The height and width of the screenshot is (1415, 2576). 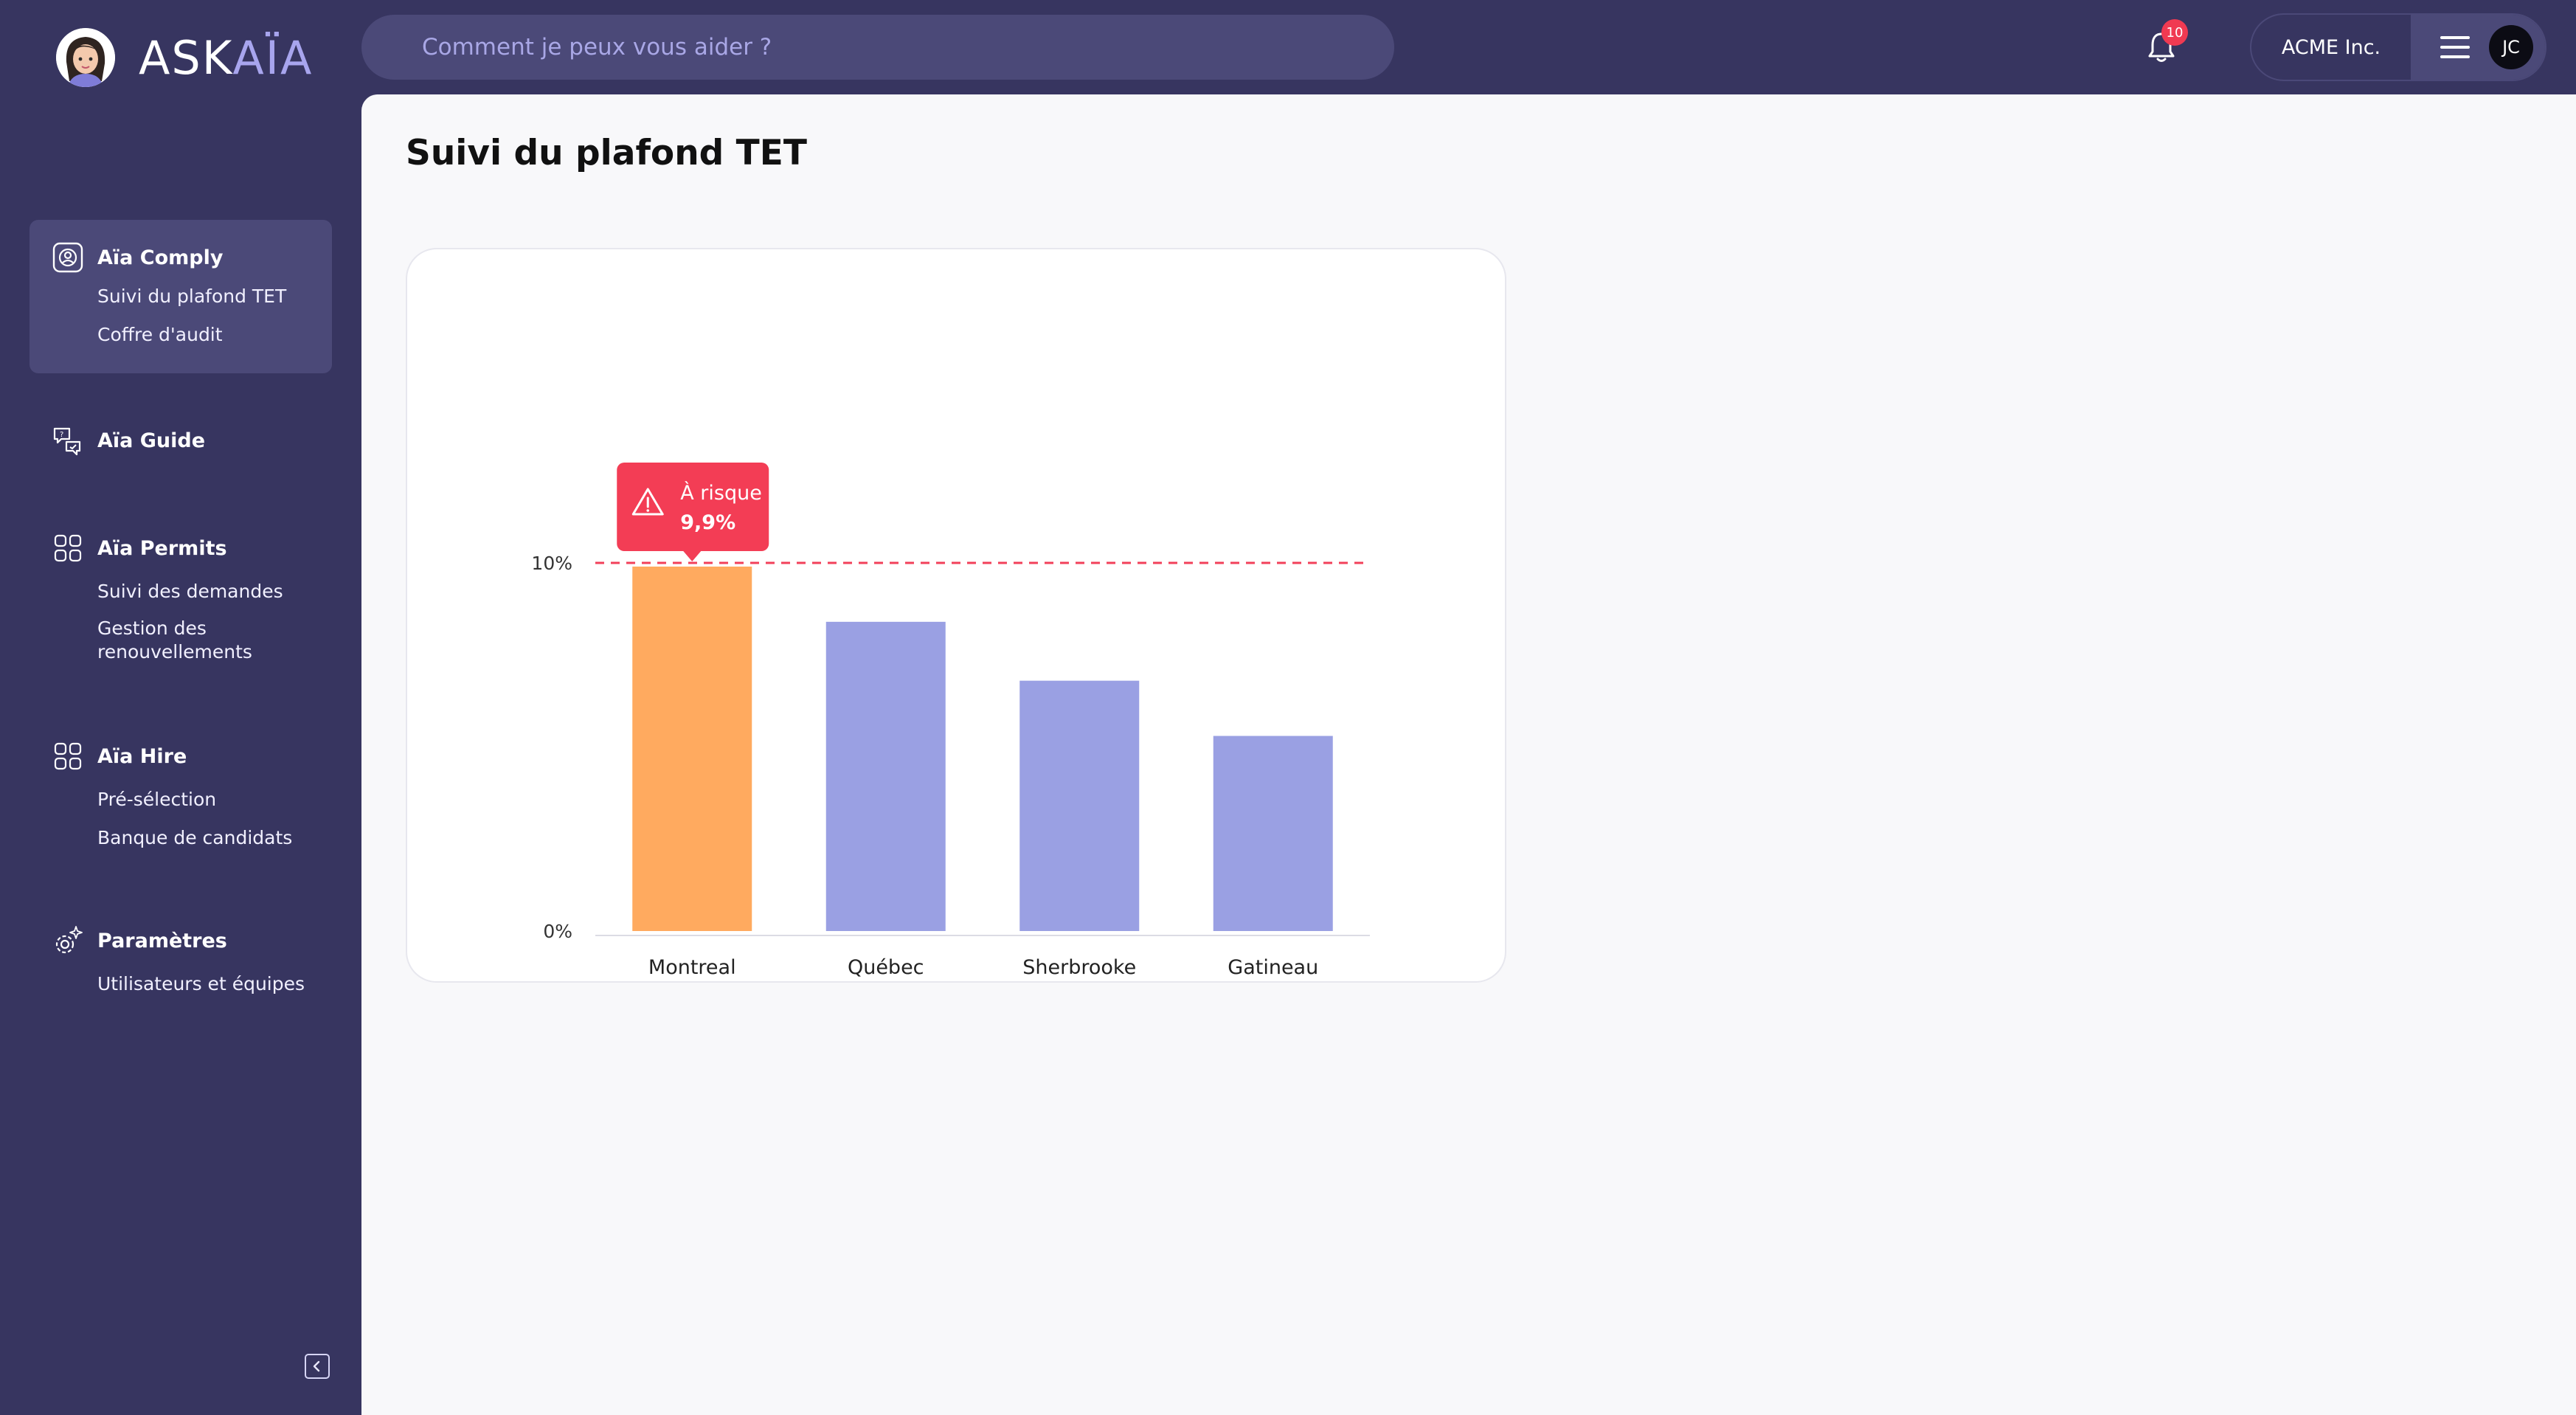 What do you see at coordinates (886, 967) in the screenshot?
I see `x-tick-label: Québec` at bounding box center [886, 967].